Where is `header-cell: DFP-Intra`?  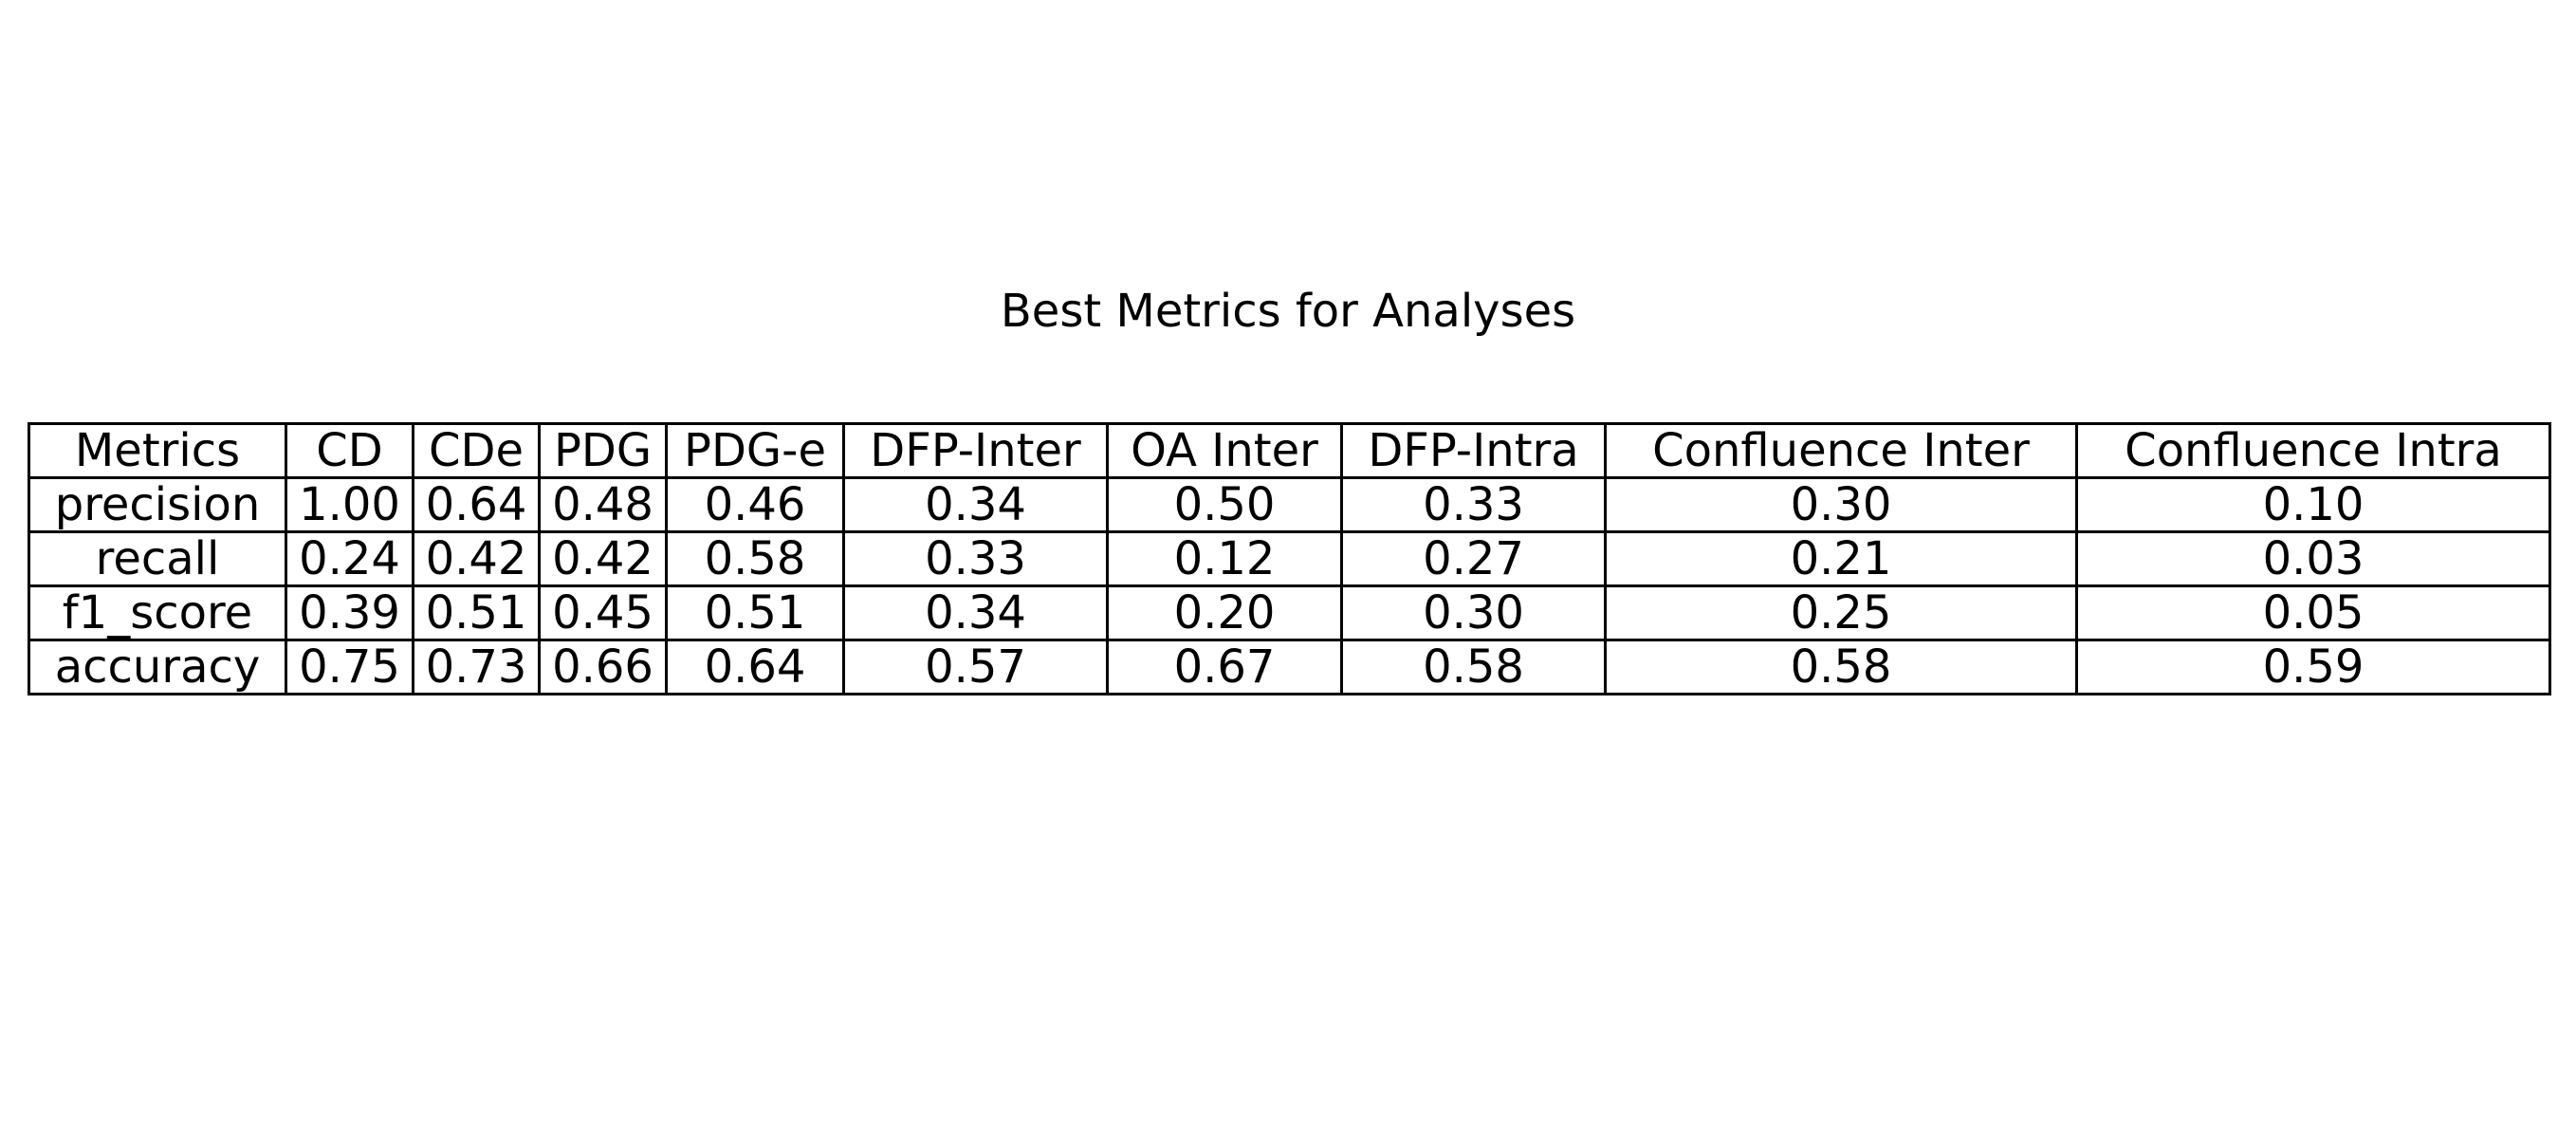 header-cell: DFP-Intra is located at coordinates (1473, 450).